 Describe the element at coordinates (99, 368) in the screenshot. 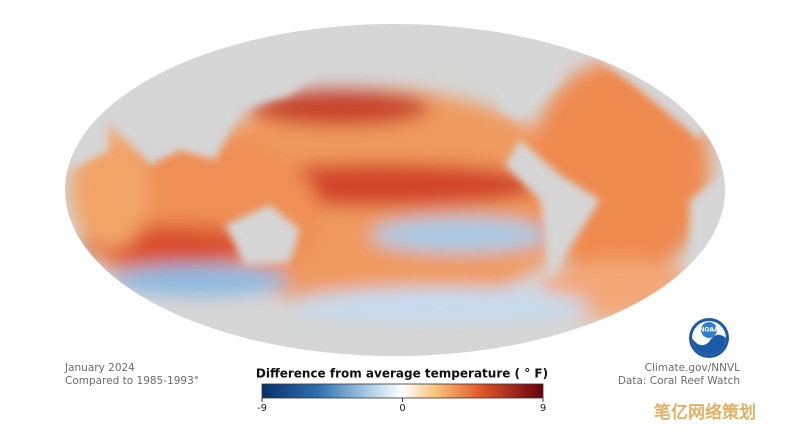

I see `date: January 2024` at that location.